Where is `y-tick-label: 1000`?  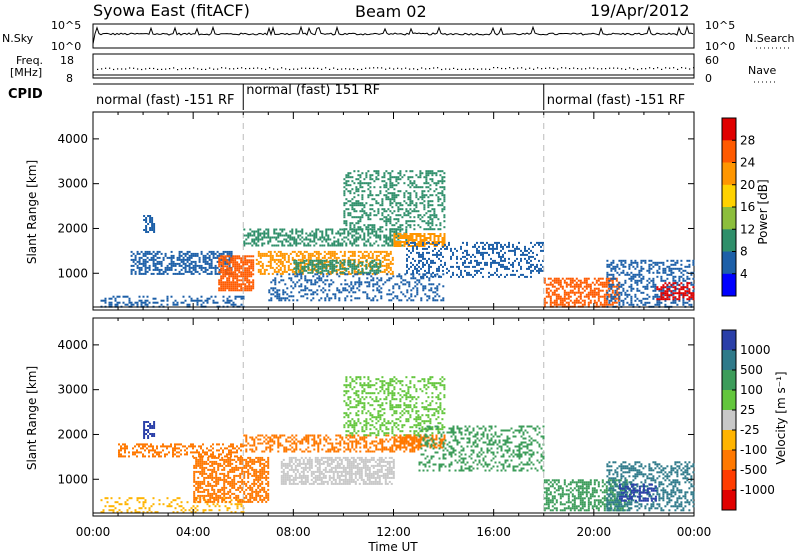
y-tick-label: 1000 is located at coordinates (72, 273).